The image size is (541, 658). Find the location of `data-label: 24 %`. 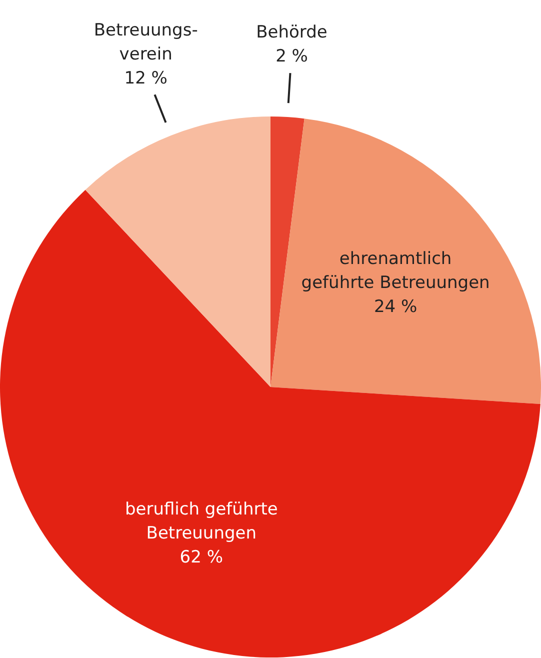

data-label: 24 % is located at coordinates (396, 306).